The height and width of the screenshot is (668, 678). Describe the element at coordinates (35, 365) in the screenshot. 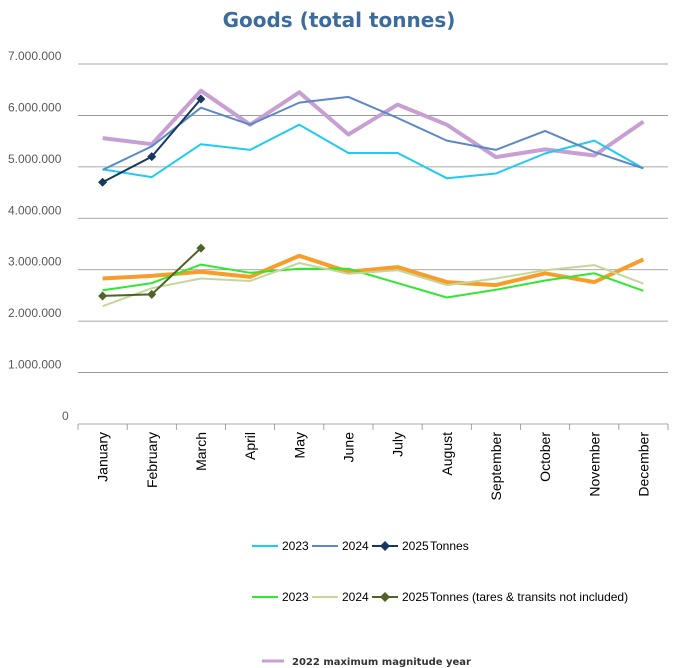

I see `y-tick-label: 1.000.000` at that location.